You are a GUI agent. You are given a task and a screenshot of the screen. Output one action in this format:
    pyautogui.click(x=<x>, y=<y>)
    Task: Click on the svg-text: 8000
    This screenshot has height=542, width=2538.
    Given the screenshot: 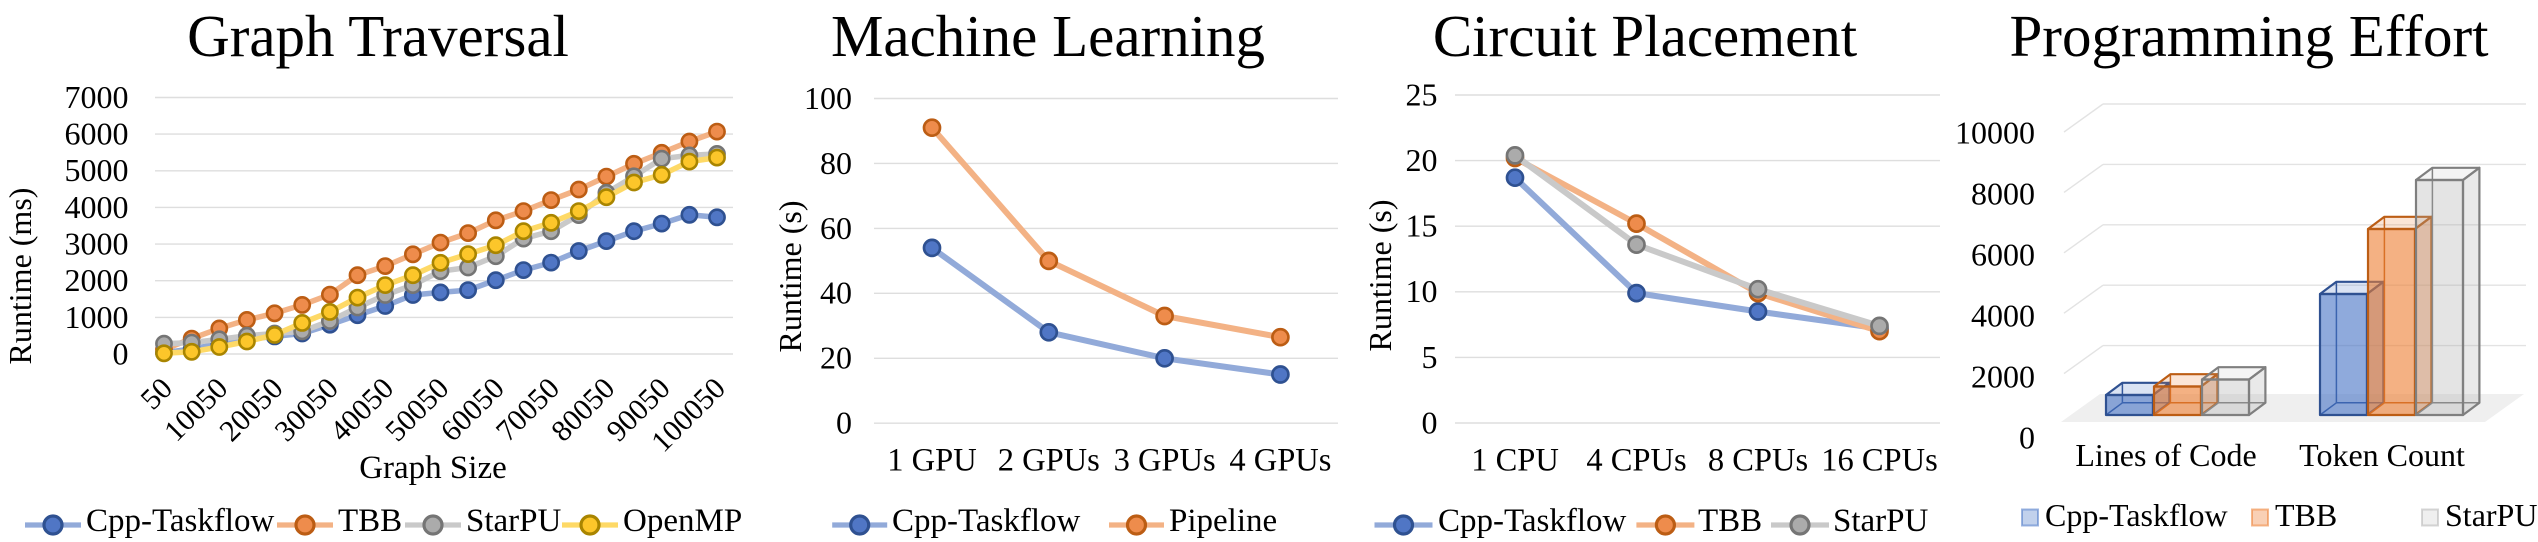 What is the action you would take?
    pyautogui.click(x=2003, y=193)
    